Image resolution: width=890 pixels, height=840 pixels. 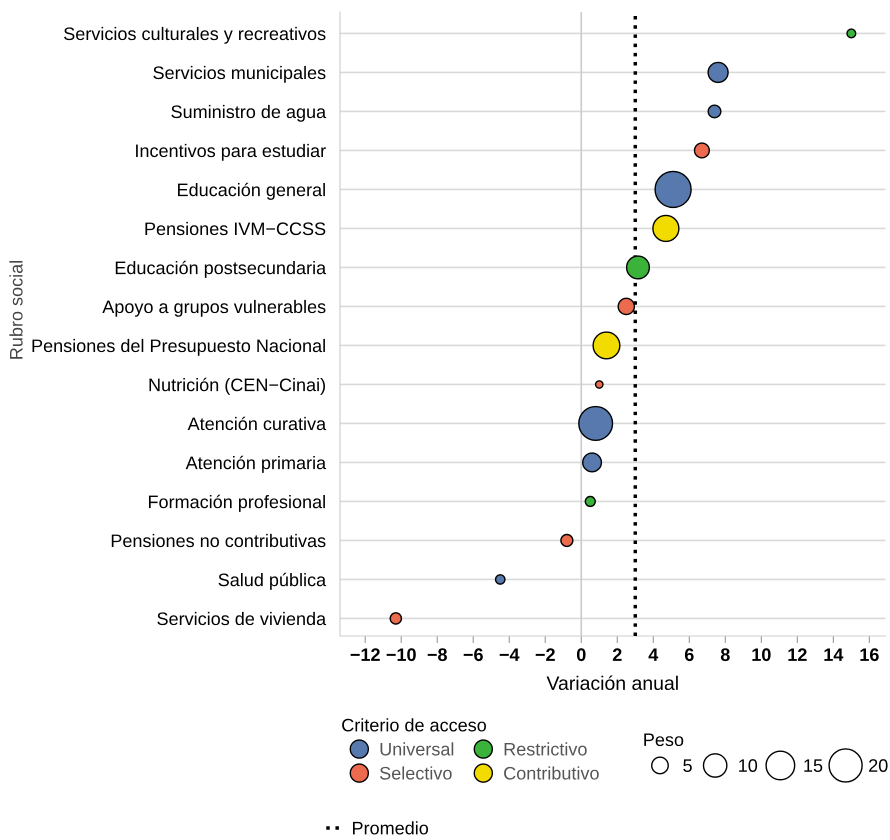 I want to click on x-tick-label: 14, so click(x=834, y=654).